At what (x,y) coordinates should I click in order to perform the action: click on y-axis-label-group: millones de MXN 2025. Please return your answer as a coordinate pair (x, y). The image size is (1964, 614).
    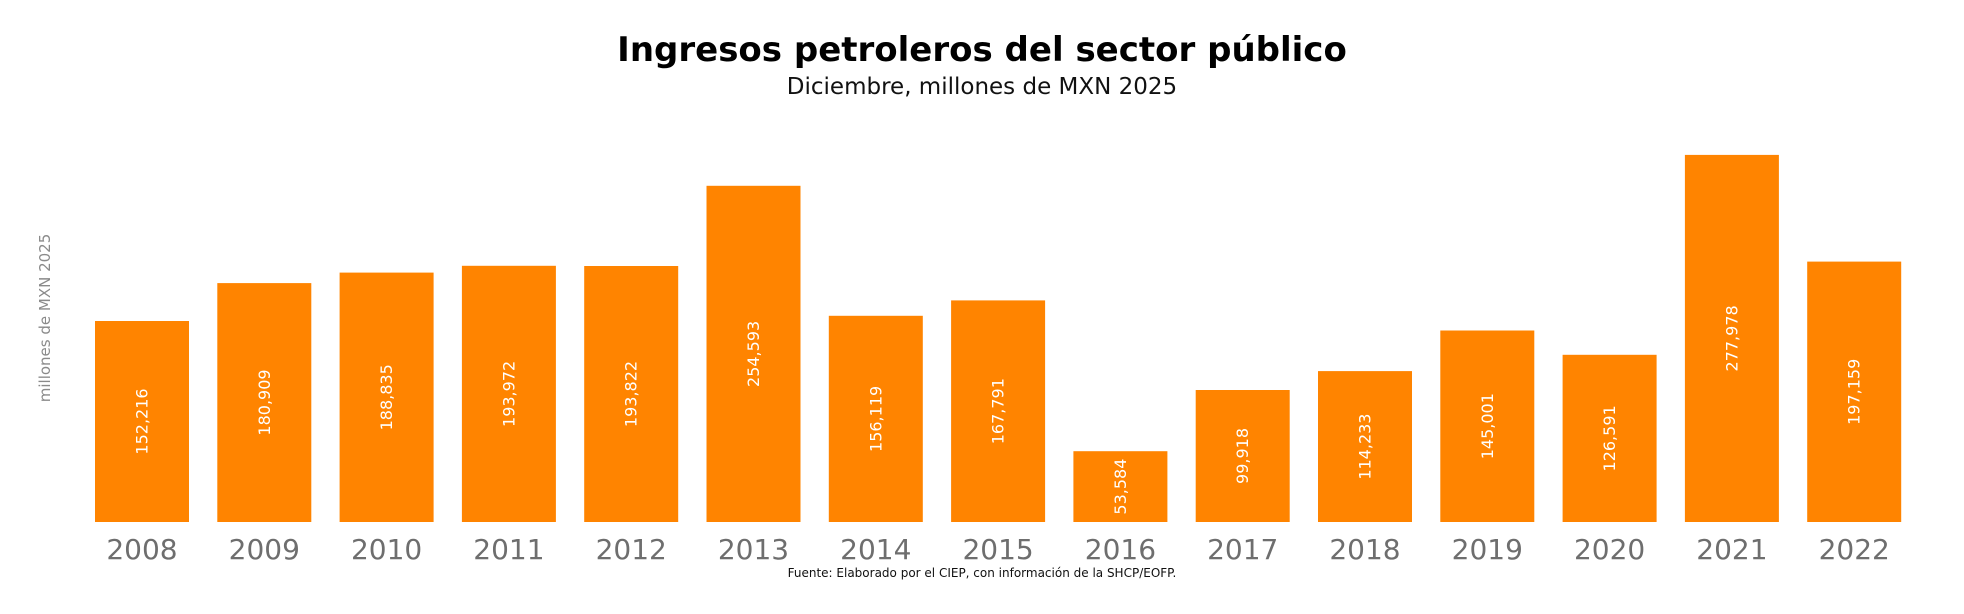
    Looking at the image, I should click on (45, 318).